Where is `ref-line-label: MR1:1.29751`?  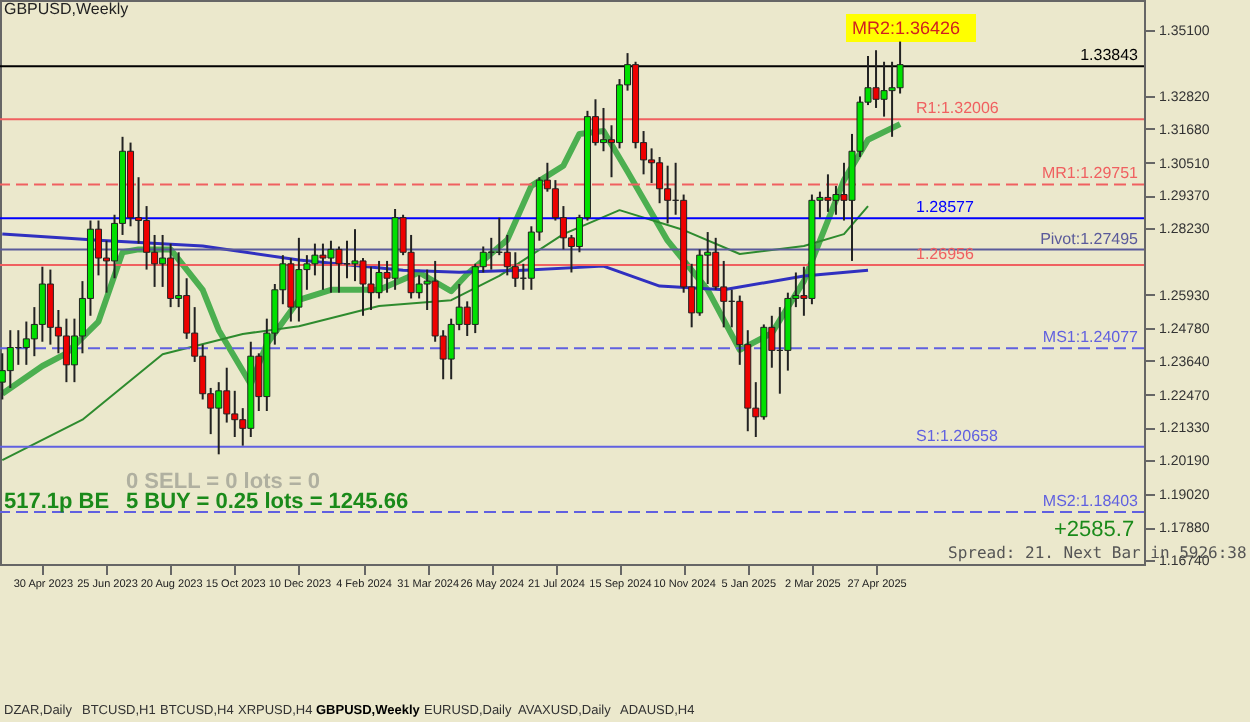 ref-line-label: MR1:1.29751 is located at coordinates (1090, 173).